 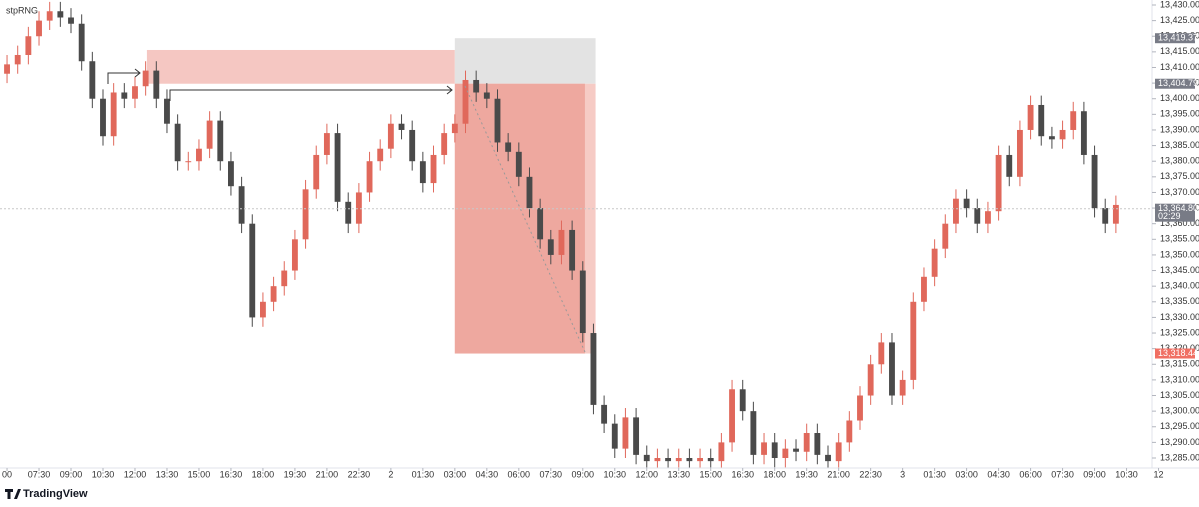 What do you see at coordinates (263, 474) in the screenshot?
I see `x-tick-label: 18:00` at bounding box center [263, 474].